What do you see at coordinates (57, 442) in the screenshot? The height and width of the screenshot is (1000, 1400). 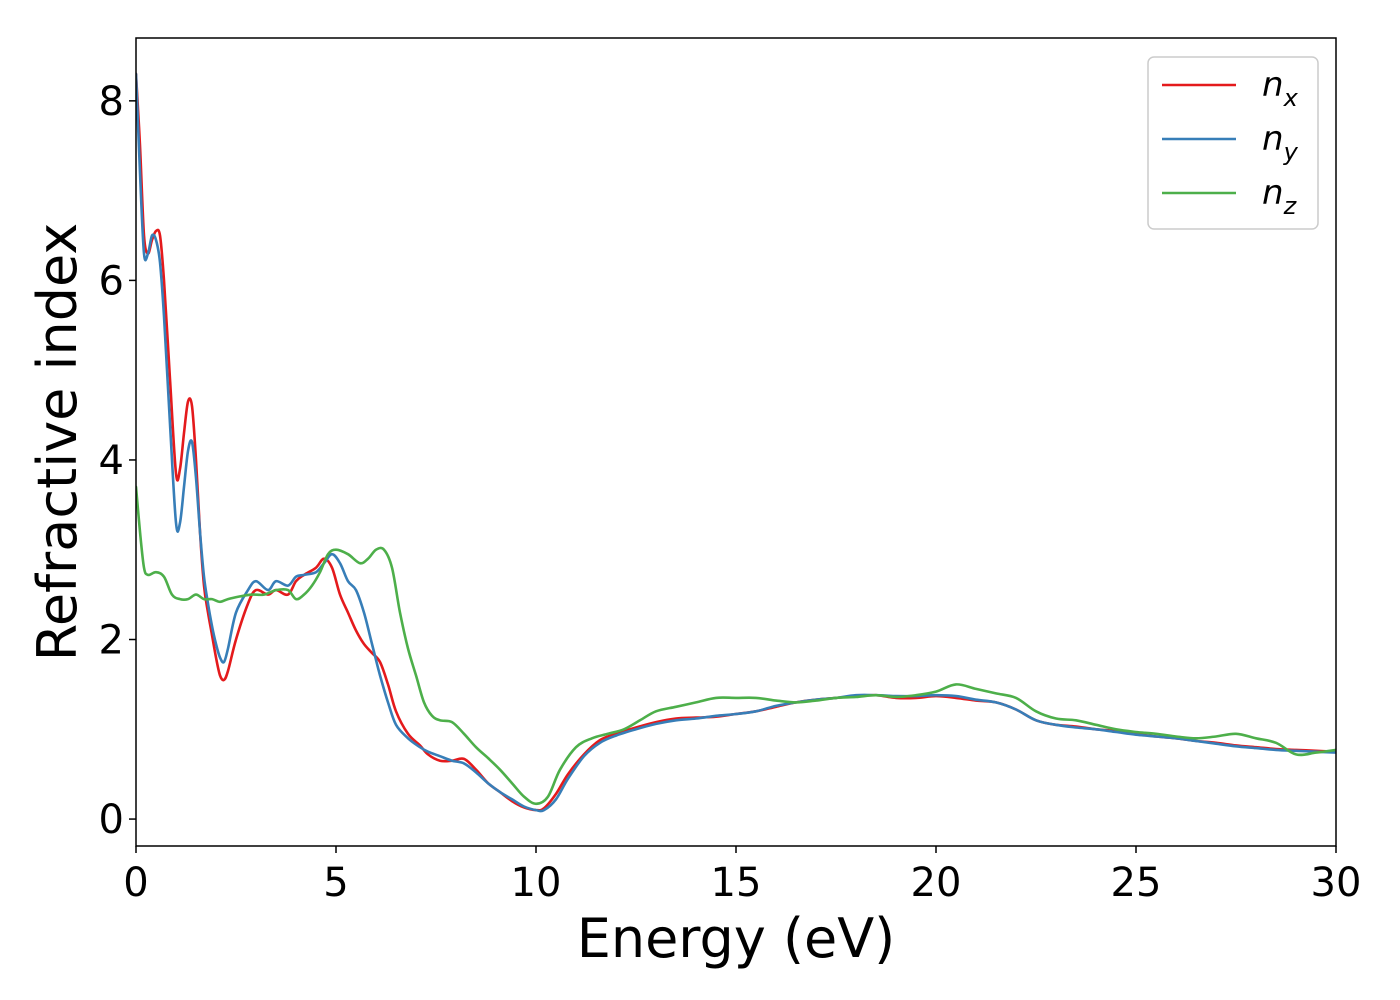 I see `y-axis-label: Refractive index` at bounding box center [57, 442].